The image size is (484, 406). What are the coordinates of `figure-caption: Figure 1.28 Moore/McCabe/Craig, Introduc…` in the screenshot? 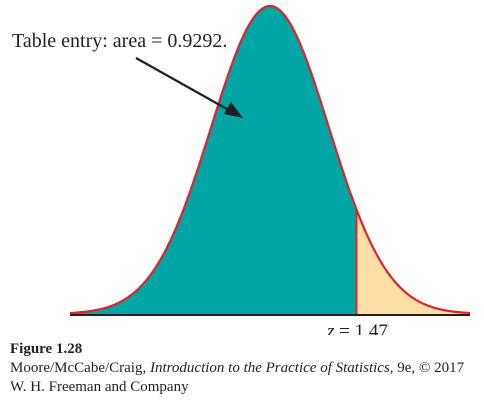 It's located at (246, 368).